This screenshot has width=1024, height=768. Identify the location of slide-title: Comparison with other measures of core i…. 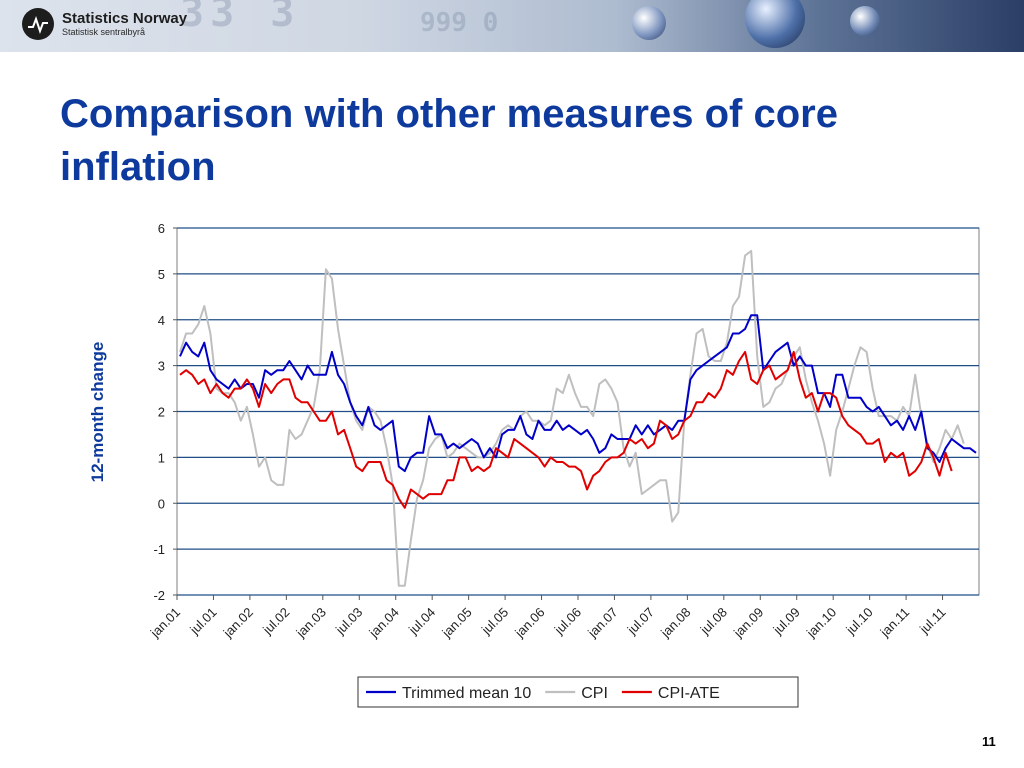
(449, 140).